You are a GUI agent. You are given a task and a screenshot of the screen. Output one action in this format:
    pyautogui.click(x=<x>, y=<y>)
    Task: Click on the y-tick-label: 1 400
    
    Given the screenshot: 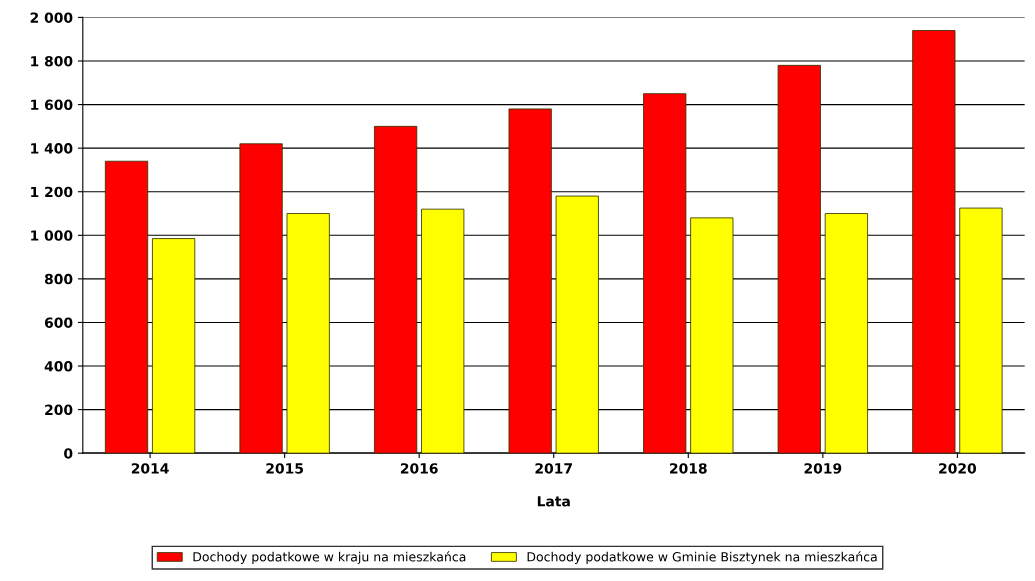 What is the action you would take?
    pyautogui.click(x=52, y=148)
    